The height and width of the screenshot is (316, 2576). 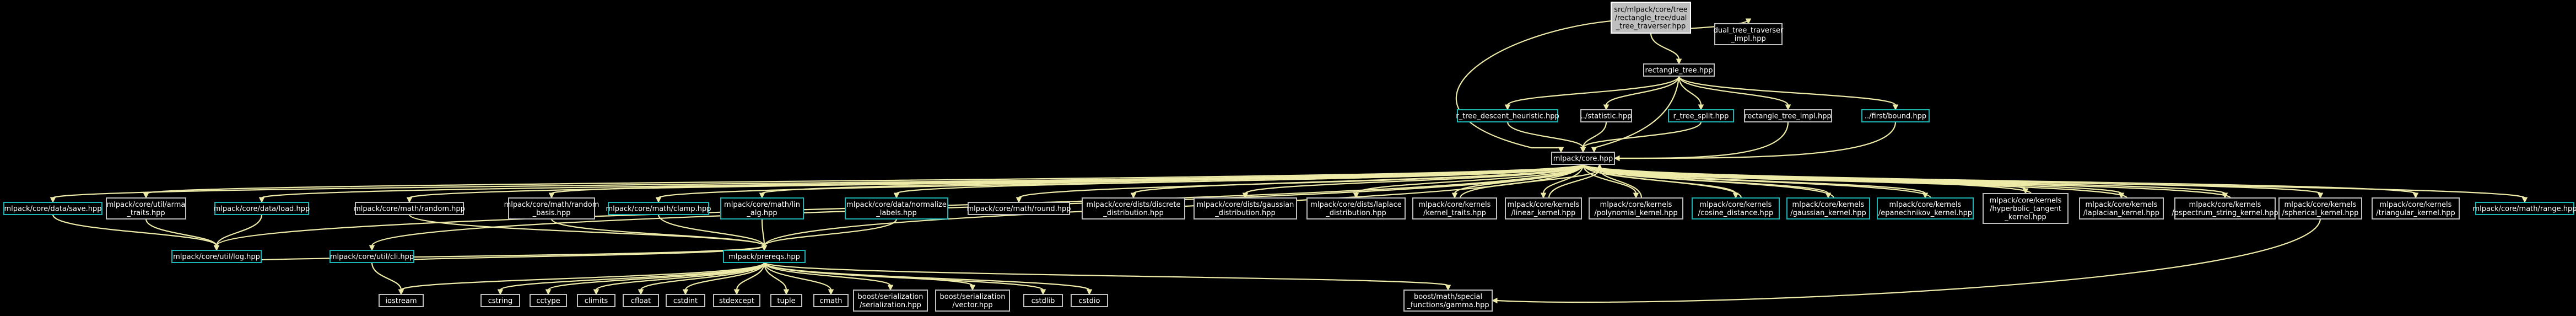 I want to click on node-util-log: mlpack/core/util/log.hpp, so click(x=216, y=256).